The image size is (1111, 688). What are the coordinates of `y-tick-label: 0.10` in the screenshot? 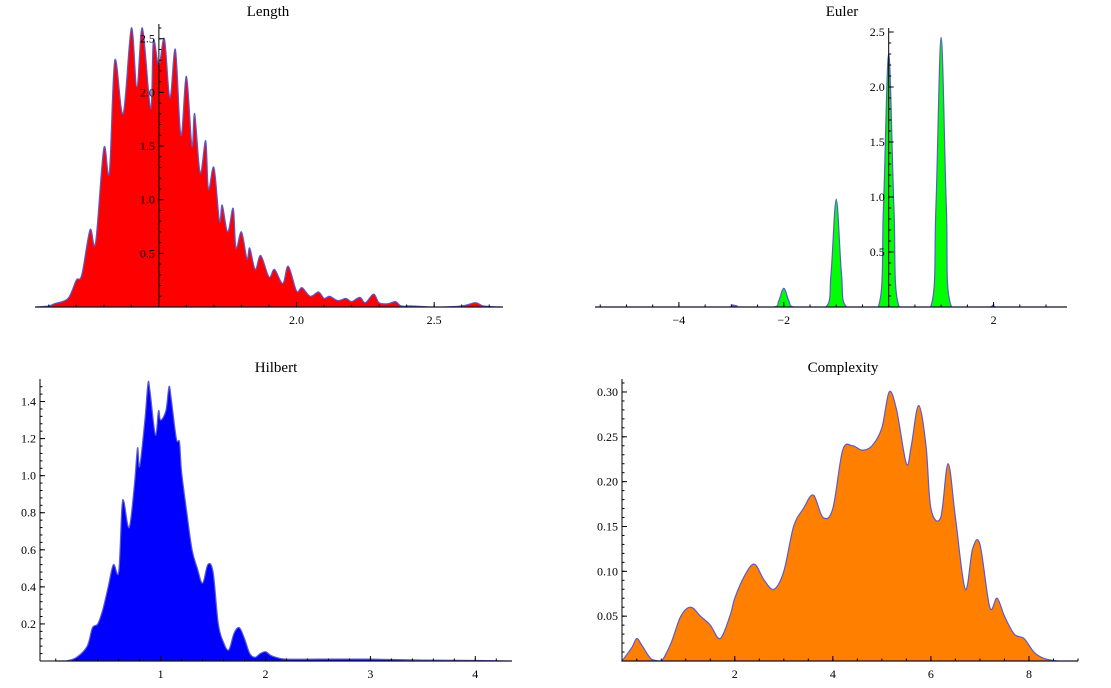 It's located at (607, 571).